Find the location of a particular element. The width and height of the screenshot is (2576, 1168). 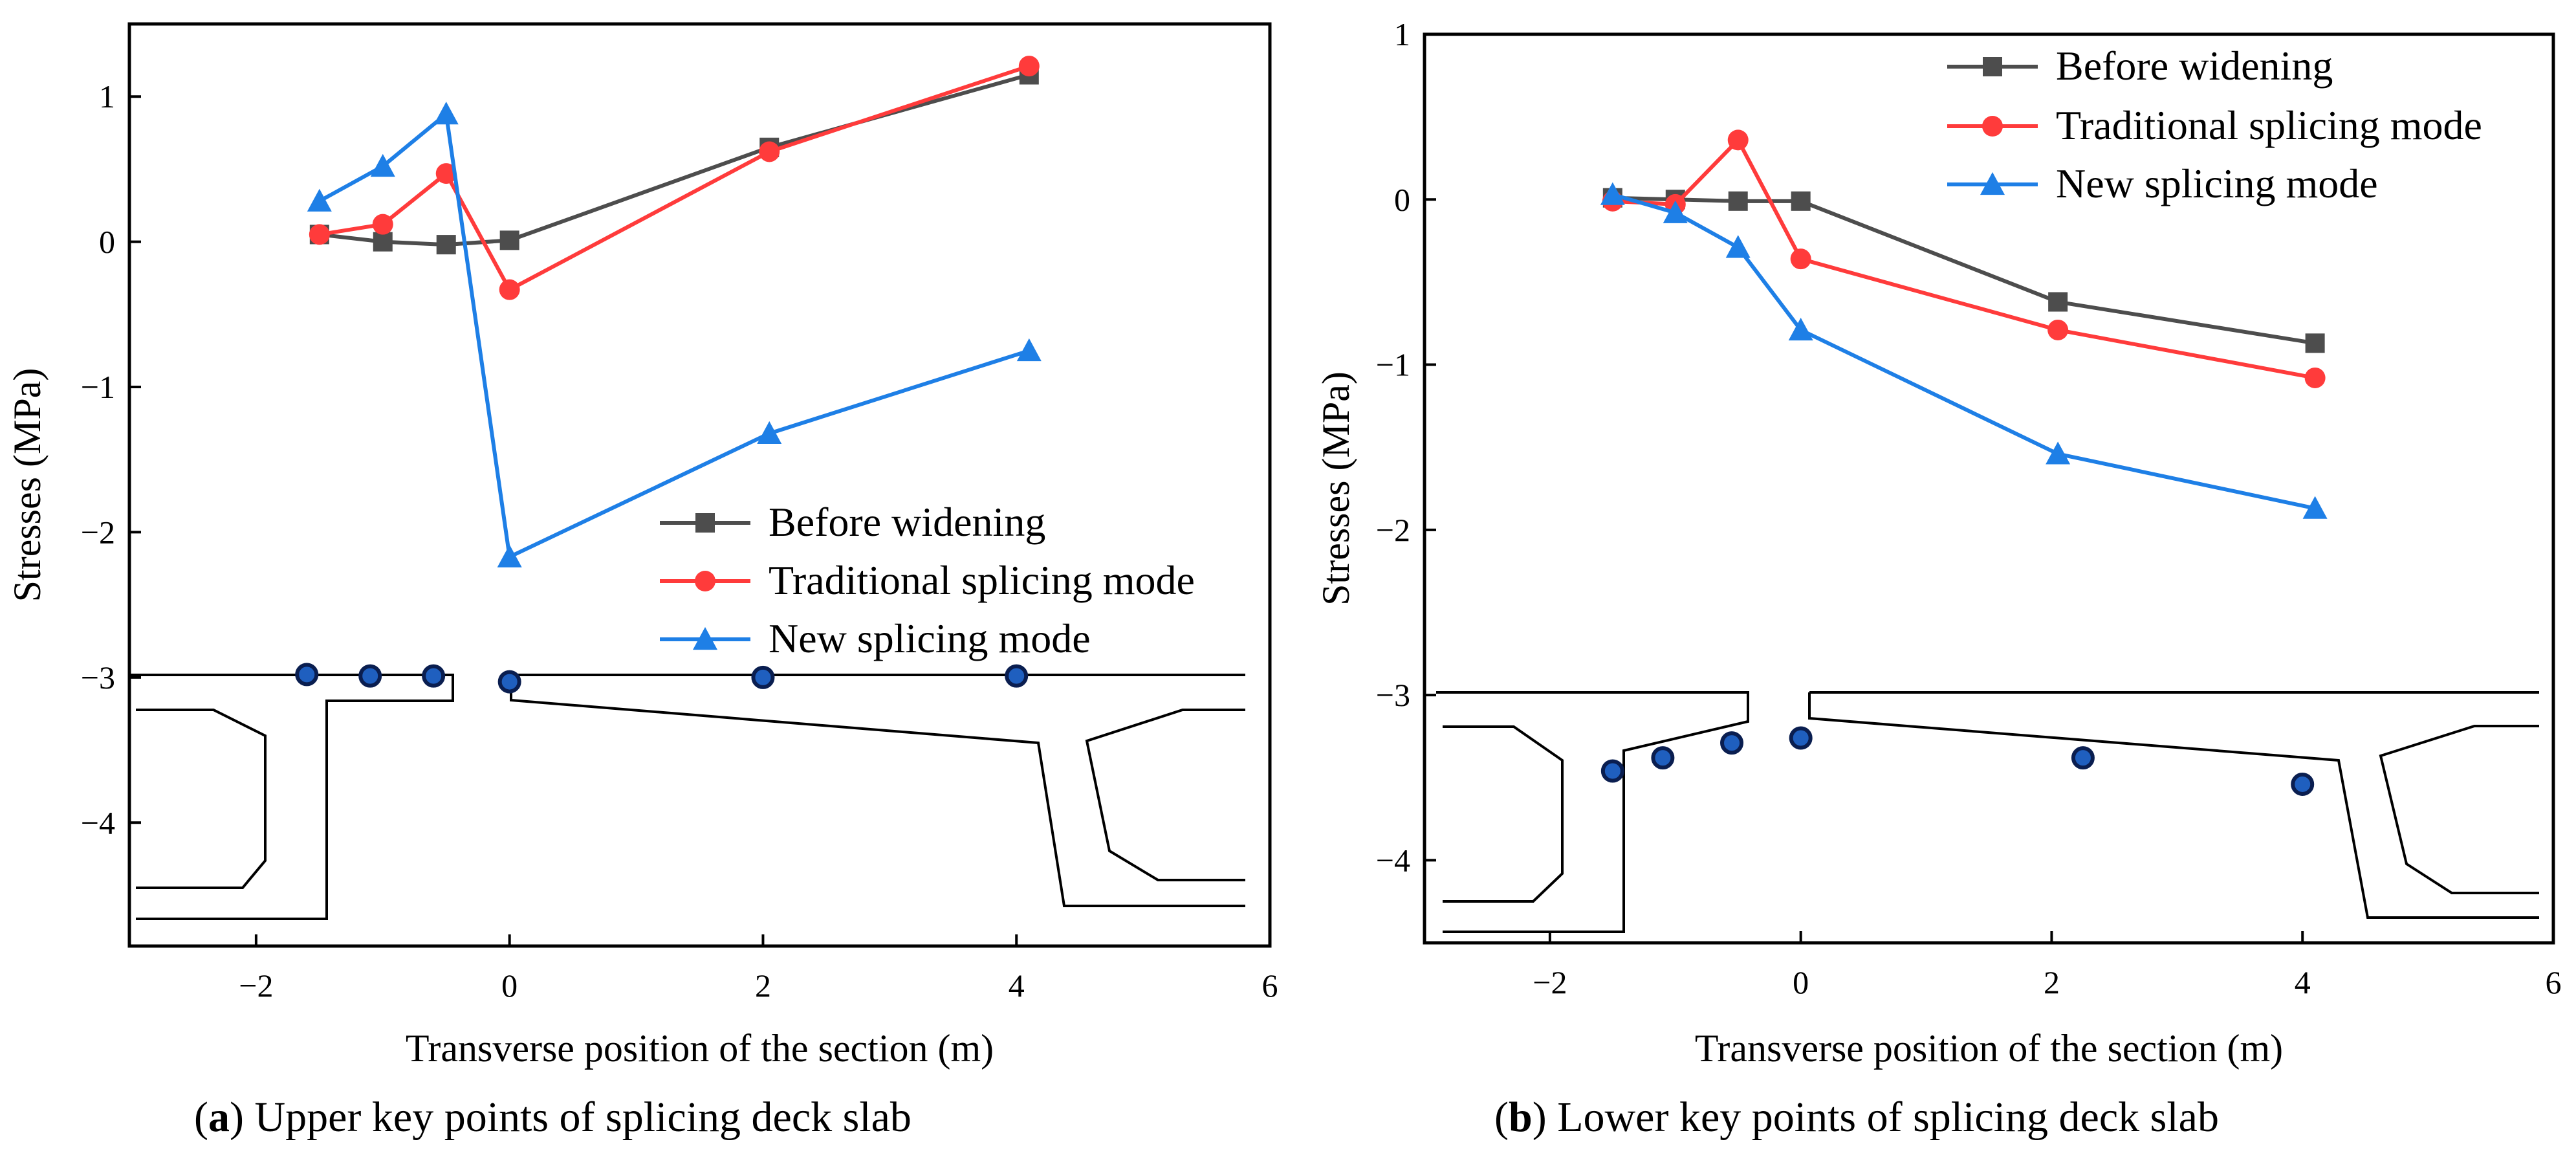

legend-entry-label: Traditional splicing mode is located at coordinates (982, 580).